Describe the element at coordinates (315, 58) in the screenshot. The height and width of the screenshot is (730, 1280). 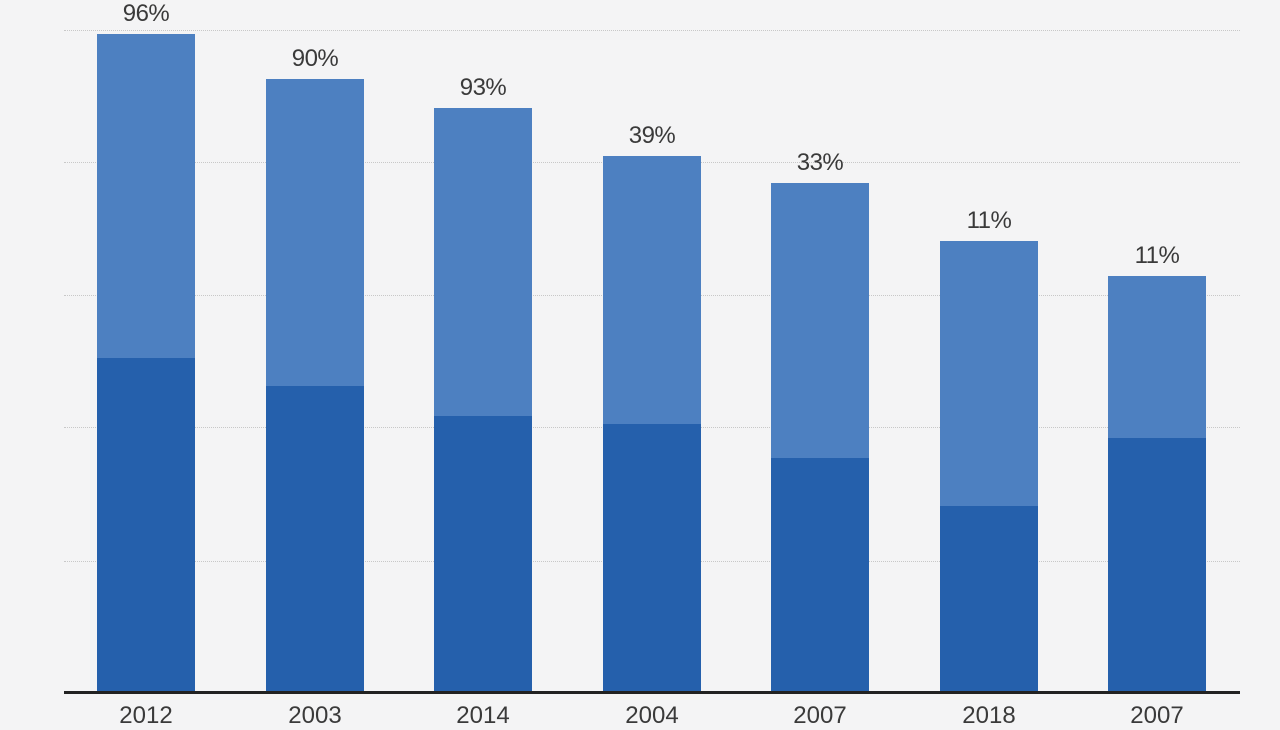
I see `bar-value-label: 90%` at that location.